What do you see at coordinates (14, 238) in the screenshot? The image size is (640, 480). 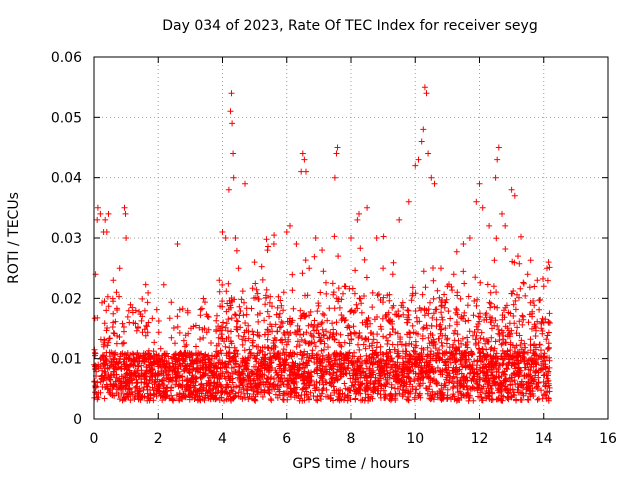 I see `y-axis-label: ROTI / TECUs` at bounding box center [14, 238].